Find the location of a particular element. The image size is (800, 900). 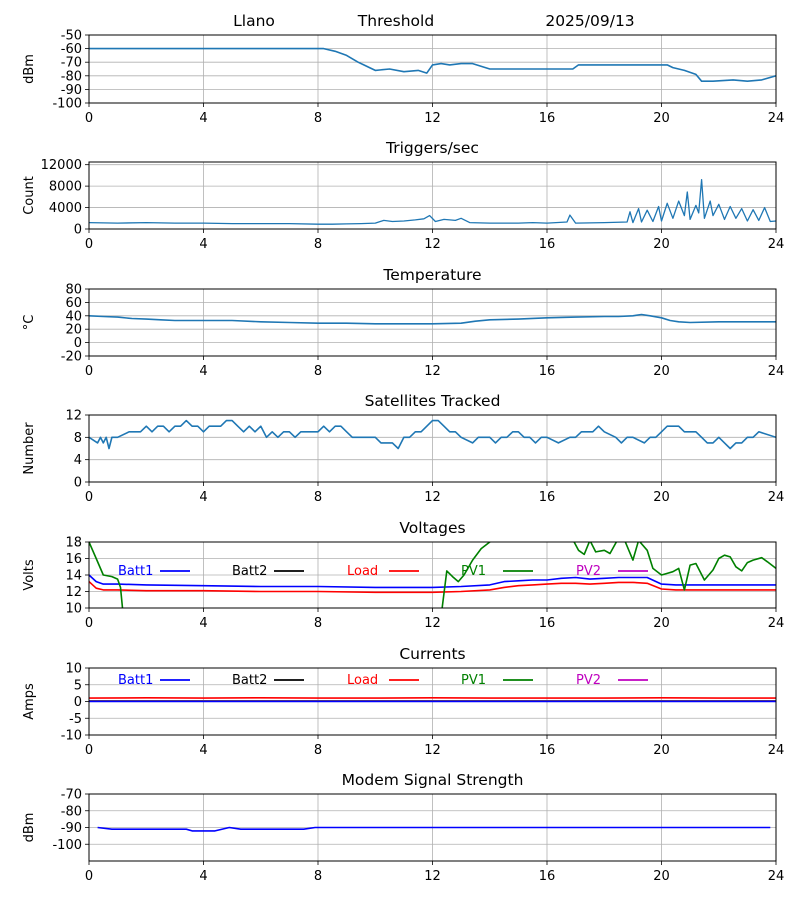

y-tick-label: 4000 is located at coordinates (65, 208).